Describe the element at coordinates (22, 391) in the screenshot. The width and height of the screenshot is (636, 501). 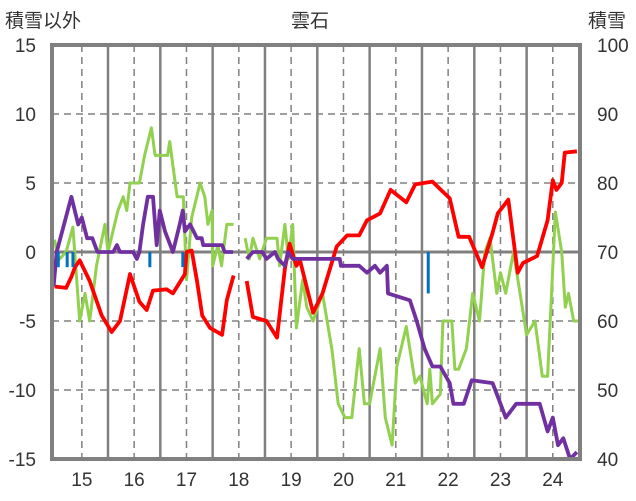
I see `y-tick-left: -10` at that location.